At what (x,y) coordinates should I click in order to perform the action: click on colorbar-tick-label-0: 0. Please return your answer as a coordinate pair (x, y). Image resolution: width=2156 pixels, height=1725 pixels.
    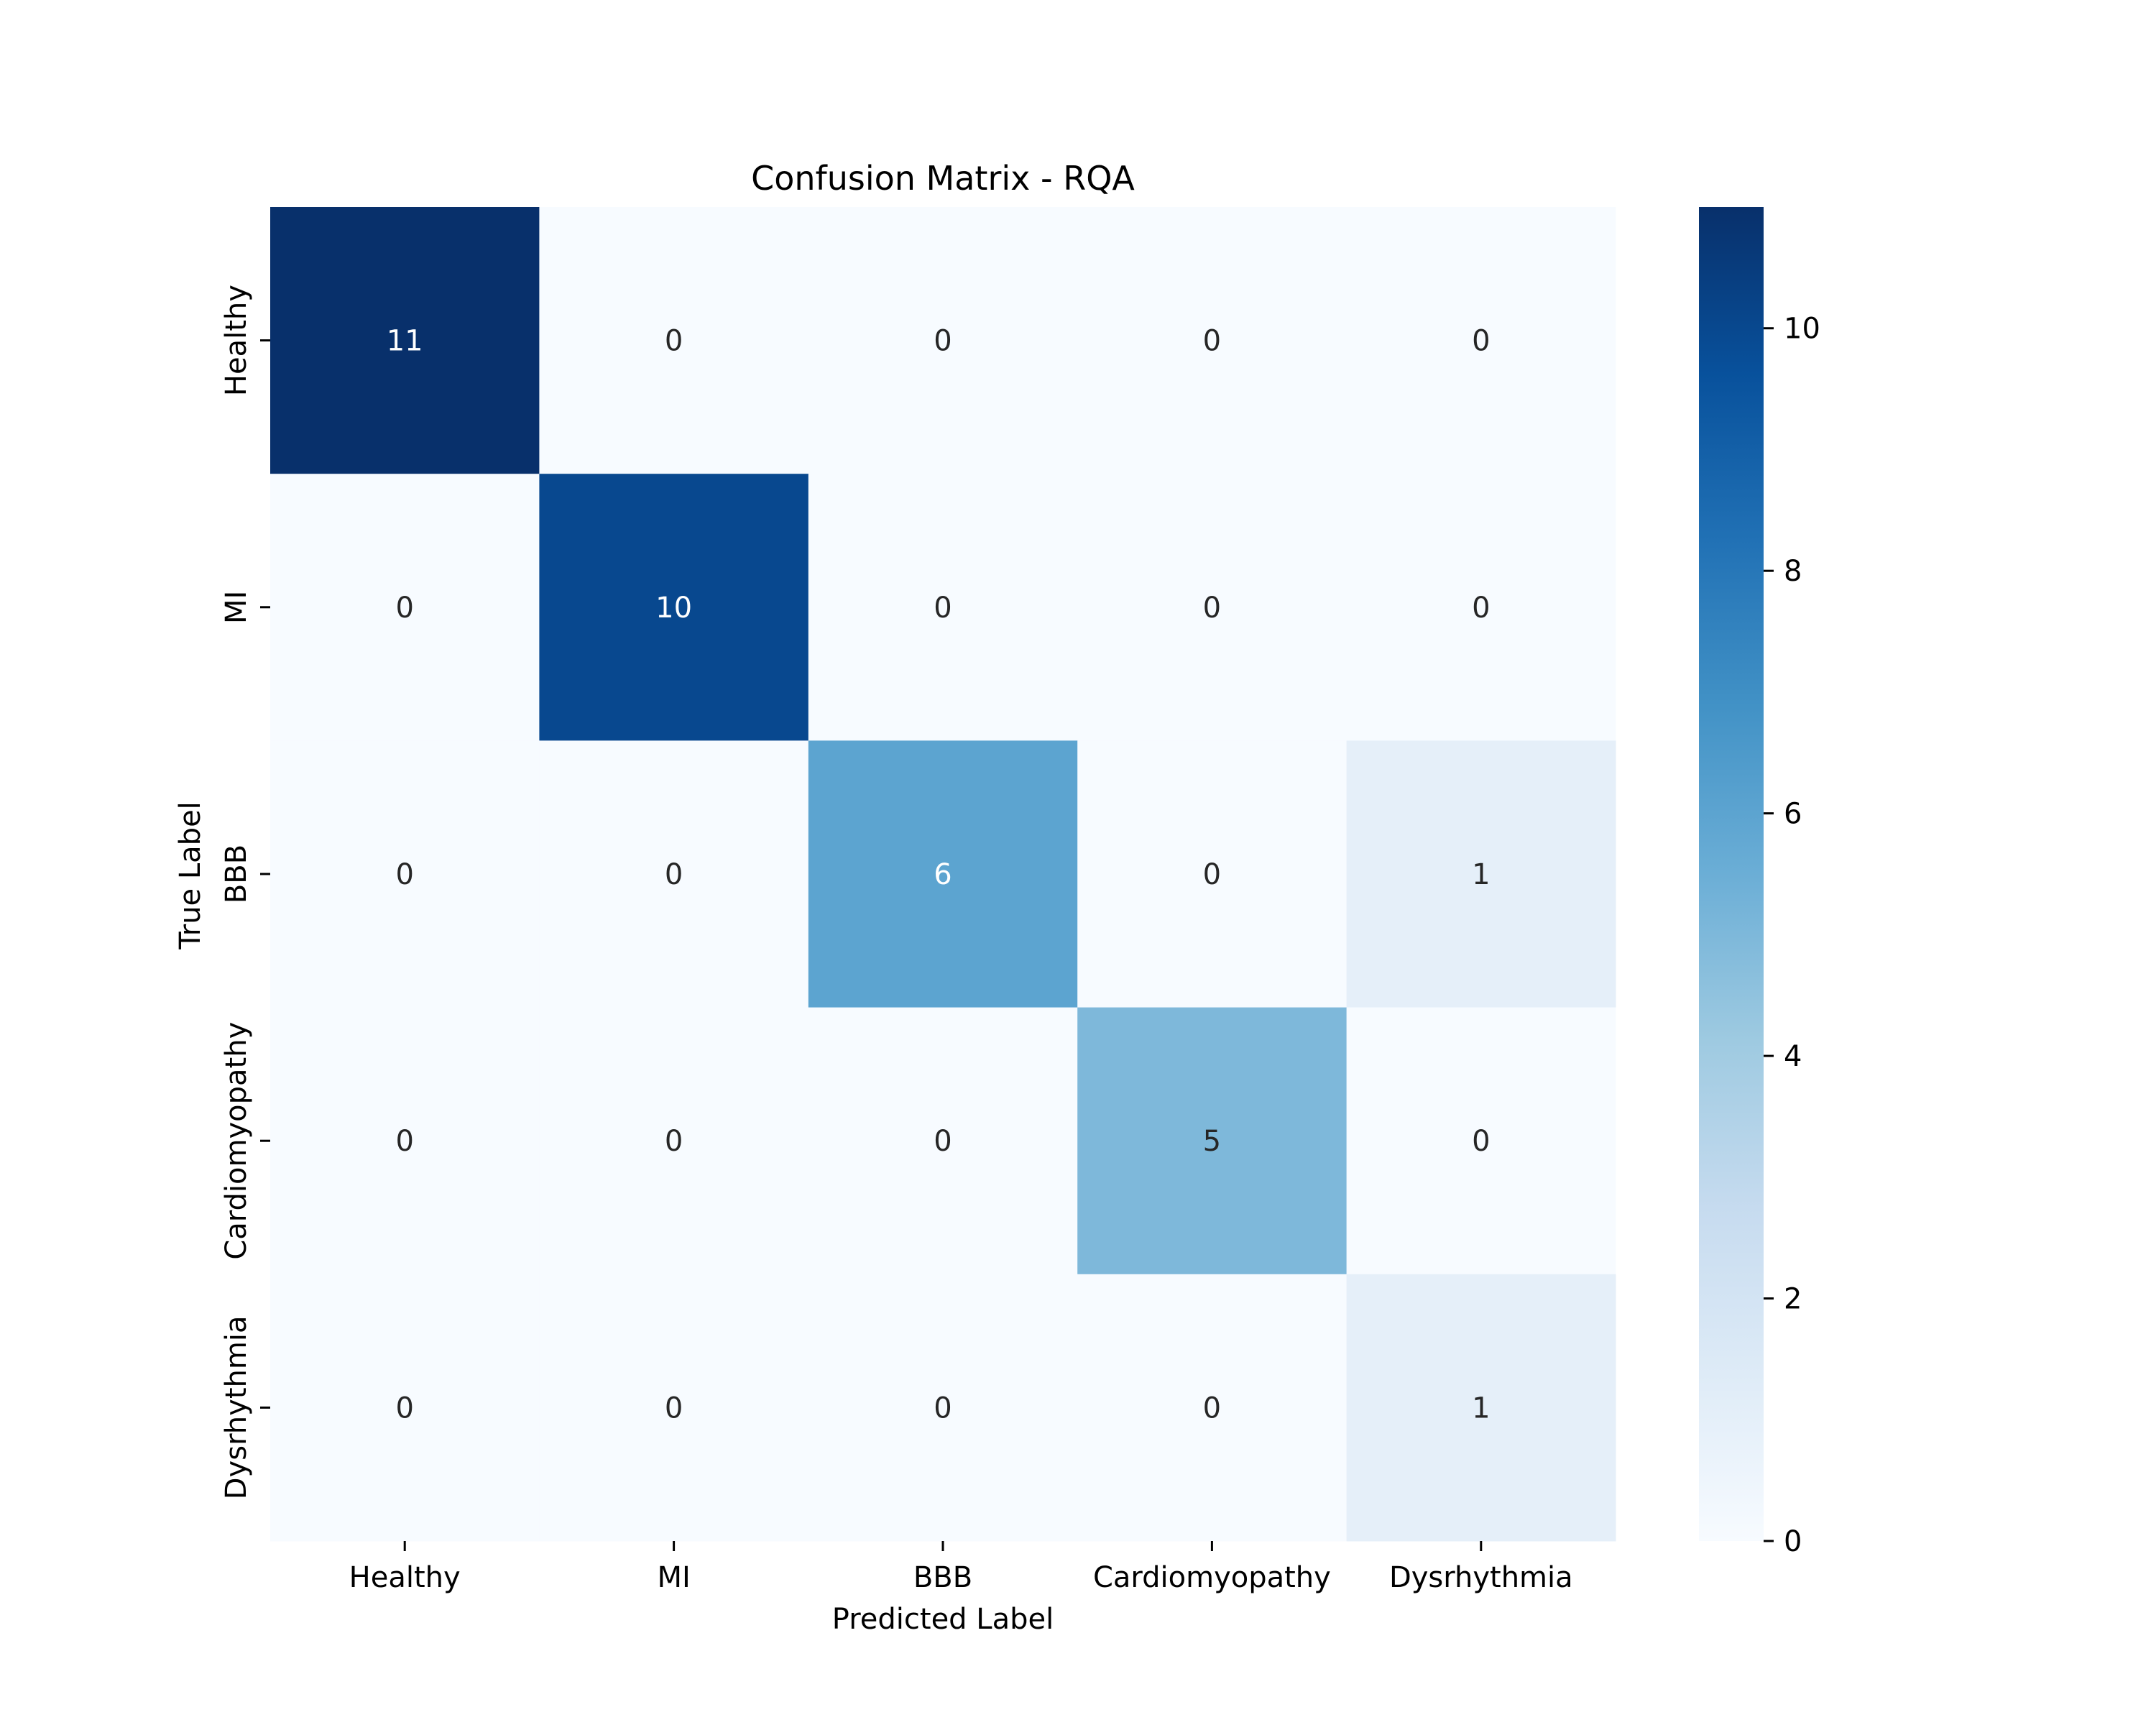
    Looking at the image, I should click on (1793, 1541).